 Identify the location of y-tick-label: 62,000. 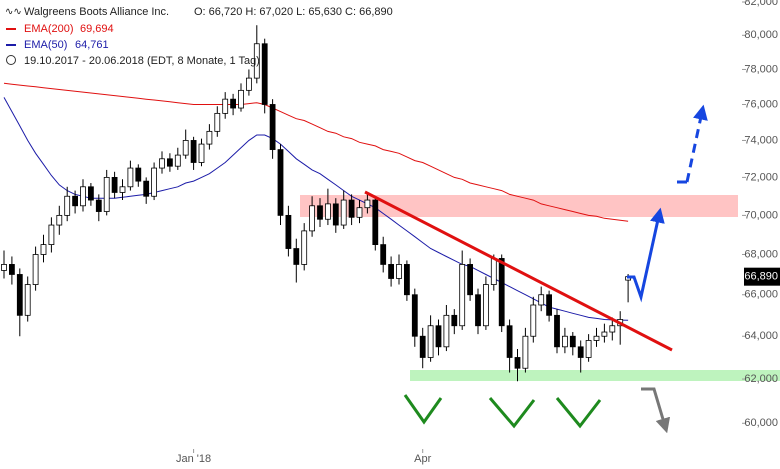
(761, 379).